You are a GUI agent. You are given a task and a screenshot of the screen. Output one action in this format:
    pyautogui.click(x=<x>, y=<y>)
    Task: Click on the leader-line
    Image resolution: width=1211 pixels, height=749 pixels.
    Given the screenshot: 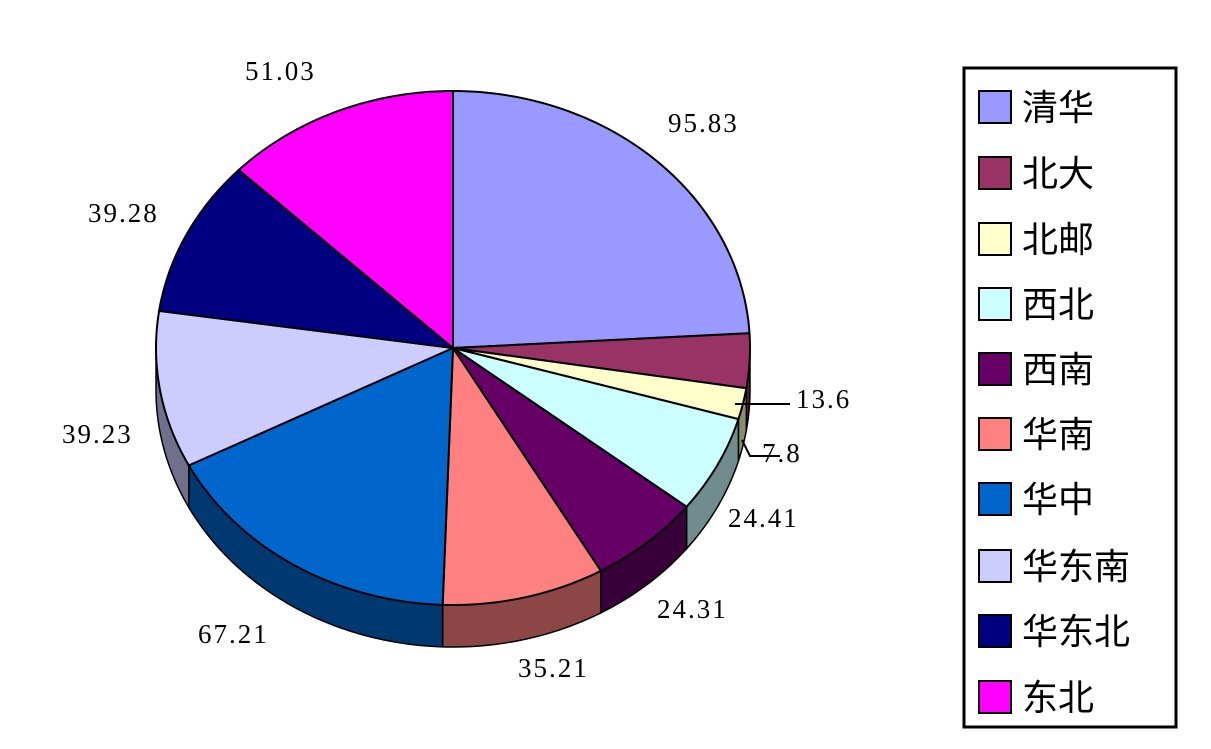 What is the action you would take?
    pyautogui.click(x=760, y=448)
    